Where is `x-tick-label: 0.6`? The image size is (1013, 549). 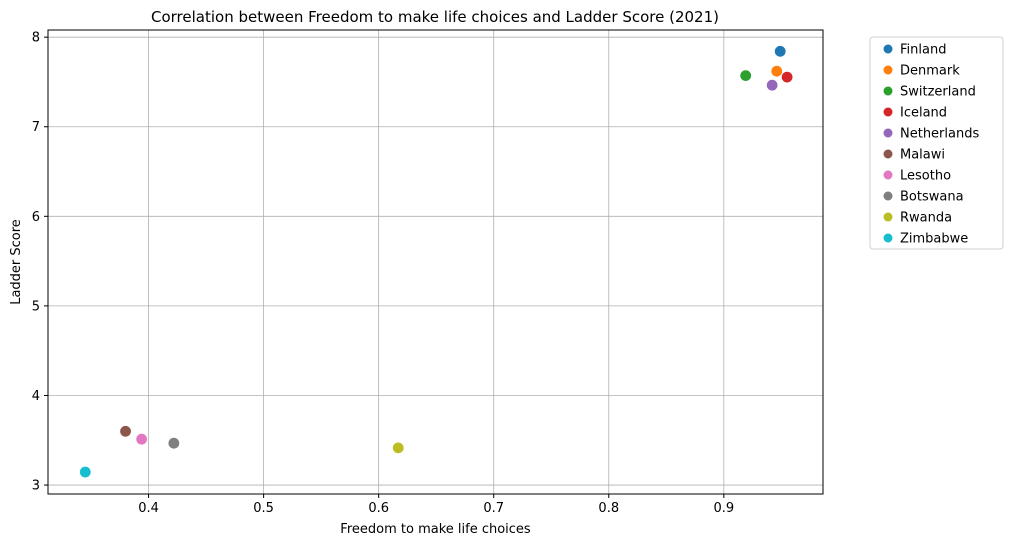
x-tick-label: 0.6 is located at coordinates (378, 508).